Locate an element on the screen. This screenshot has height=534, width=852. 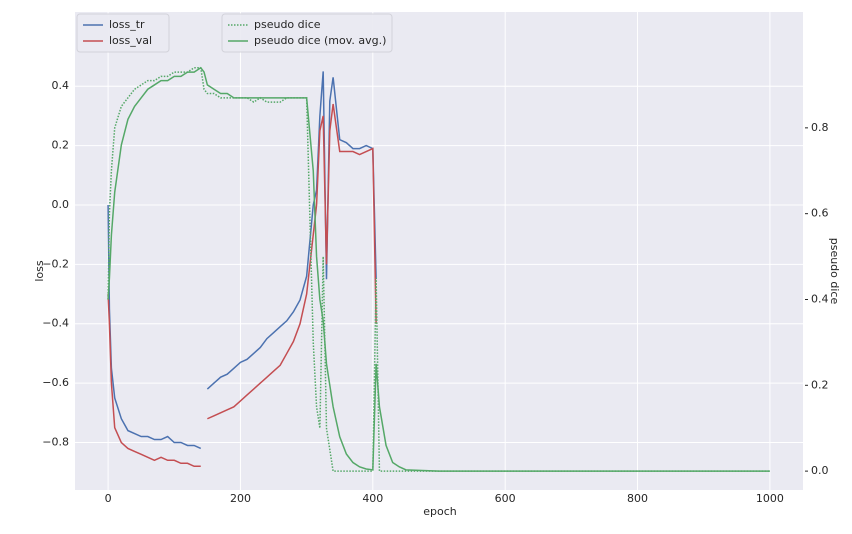
x-tick-label: 200 is located at coordinates (240, 498).